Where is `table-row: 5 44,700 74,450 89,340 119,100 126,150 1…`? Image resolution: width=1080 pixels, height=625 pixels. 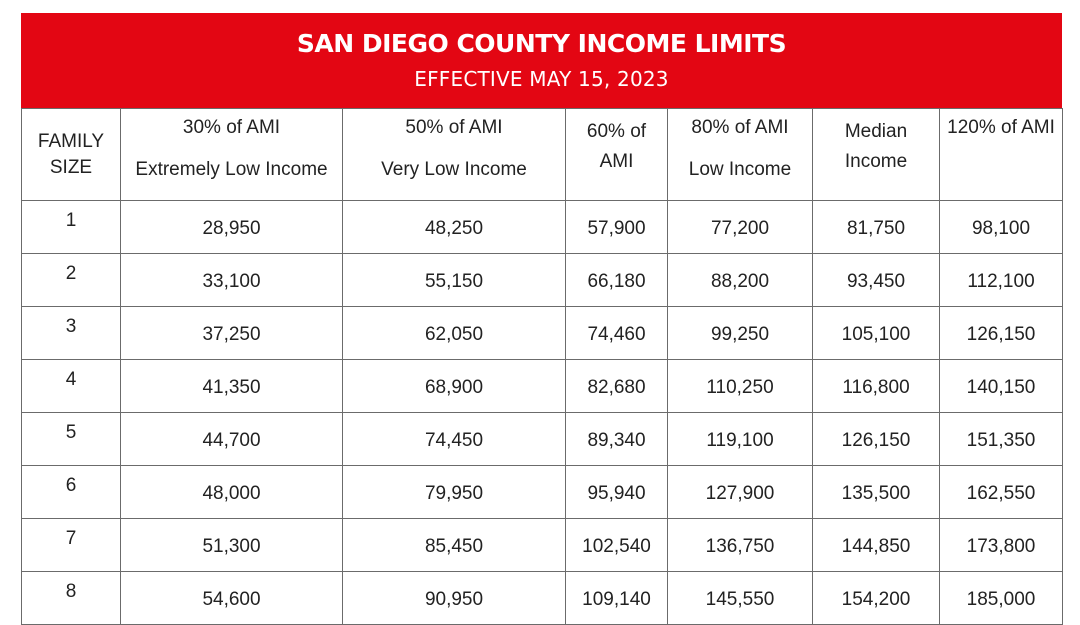 table-row: 5 44,700 74,450 89,340 119,100 126,150 1… is located at coordinates (542, 439).